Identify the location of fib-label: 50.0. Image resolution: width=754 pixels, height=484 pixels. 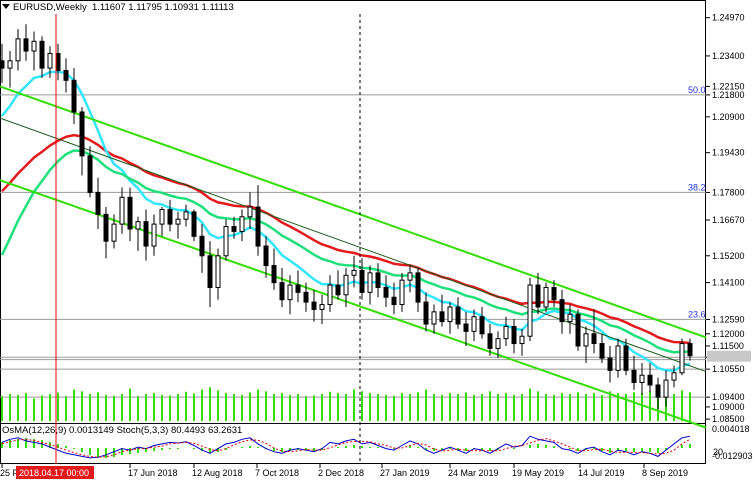
(697, 90).